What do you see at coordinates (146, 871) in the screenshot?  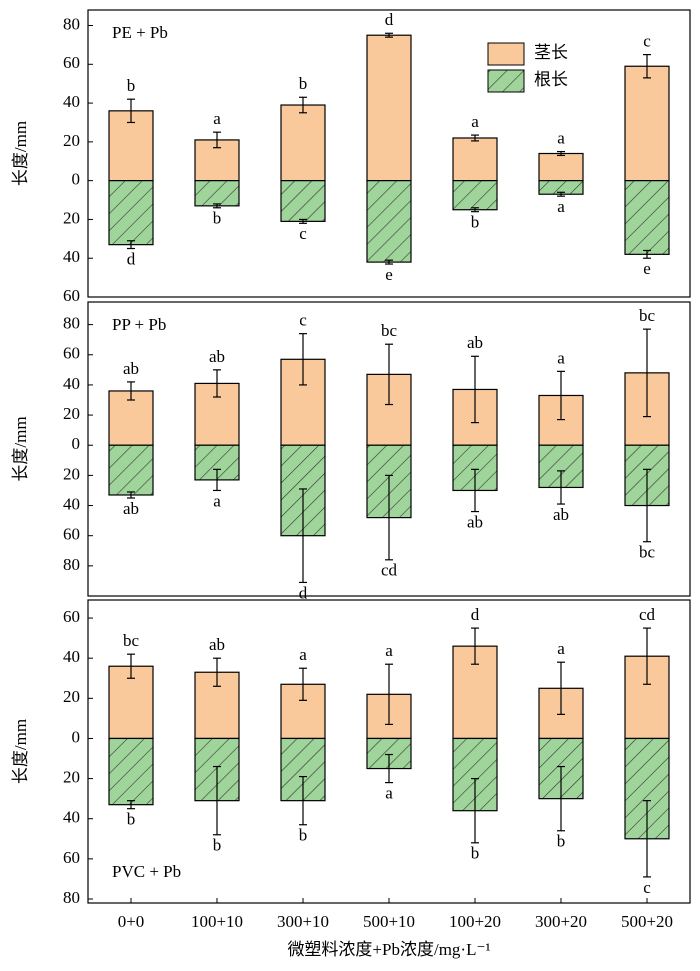 I see `panel-label: PVC + Pb` at bounding box center [146, 871].